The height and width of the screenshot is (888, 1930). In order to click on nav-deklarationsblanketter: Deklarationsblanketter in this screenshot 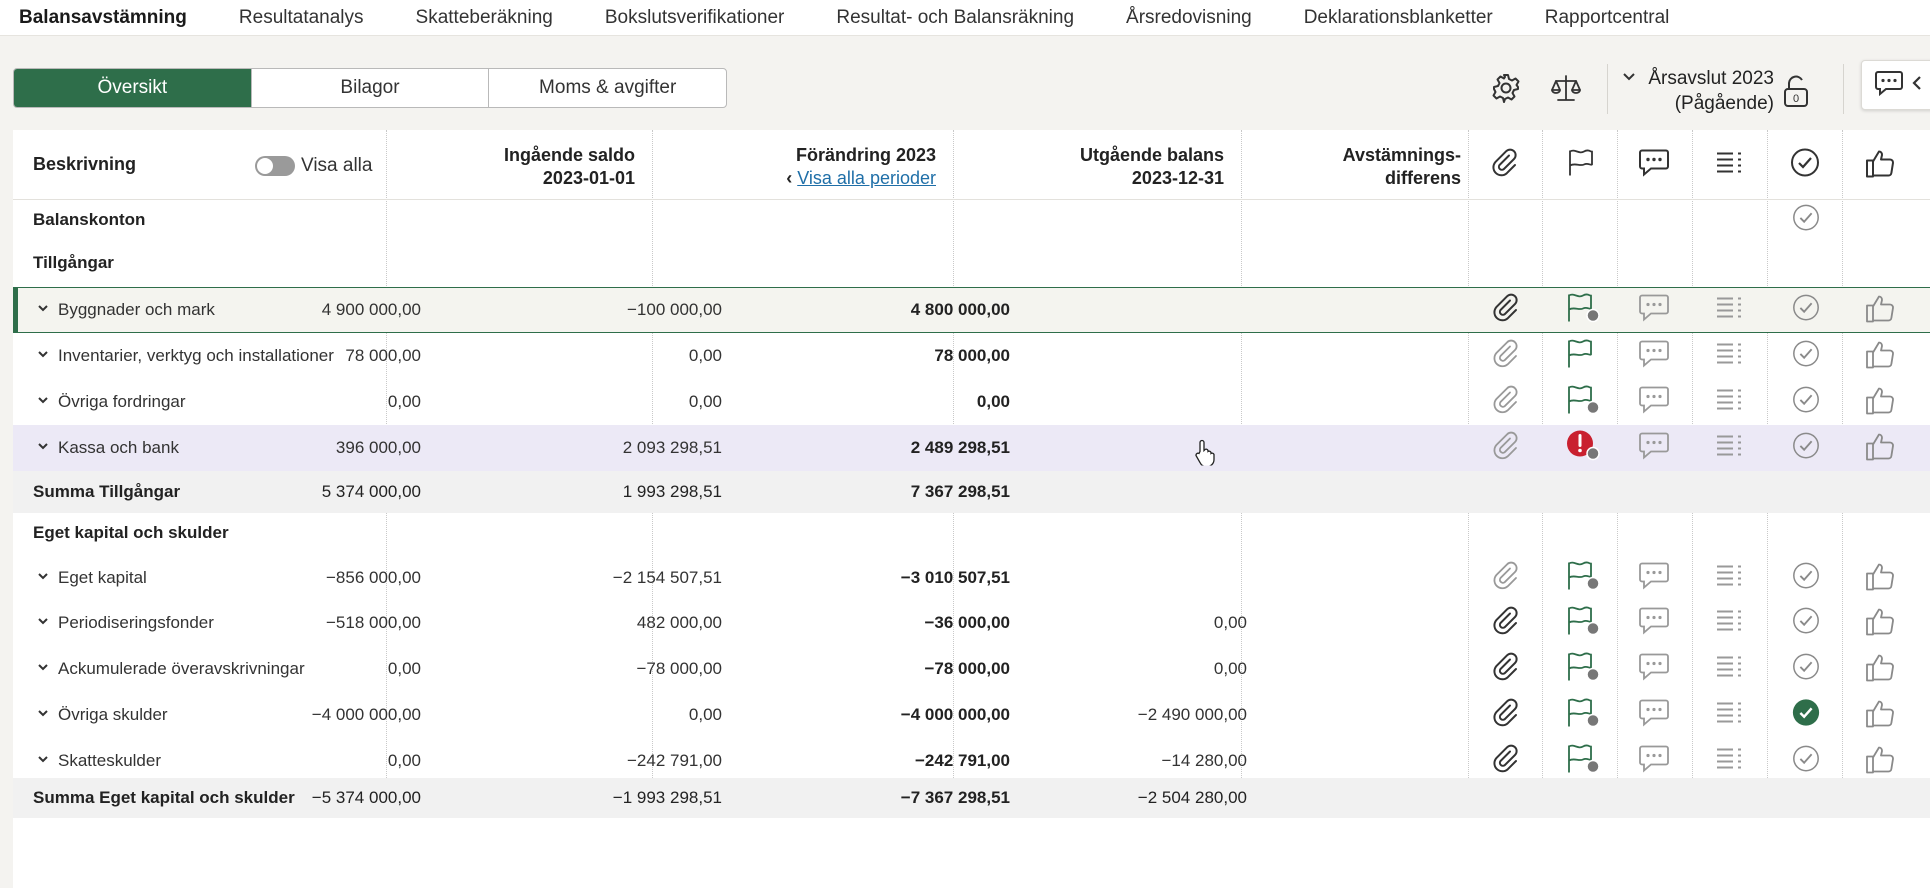, I will do `click(1398, 17)`.